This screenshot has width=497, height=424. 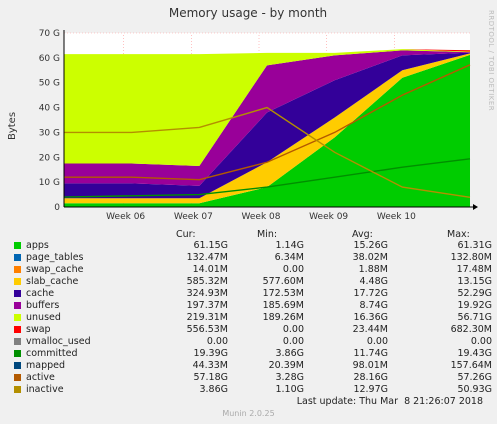 What do you see at coordinates (210, 269) in the screenshot?
I see `legend-cur: 14.01M` at bounding box center [210, 269].